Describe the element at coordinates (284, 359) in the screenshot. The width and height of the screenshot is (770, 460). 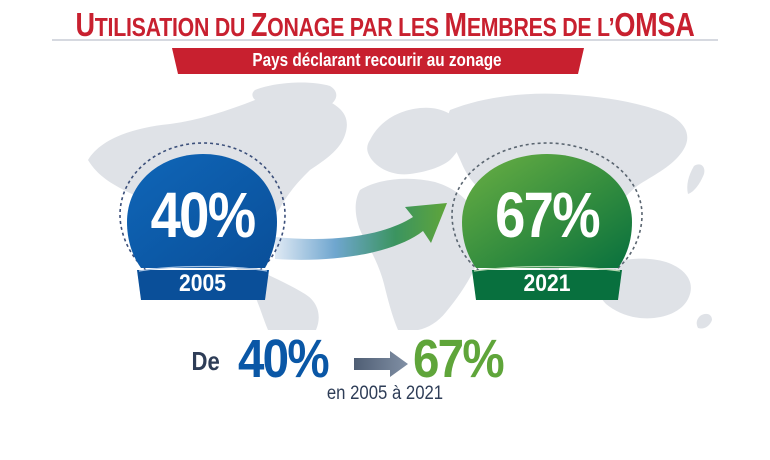
I see `summary-from-value: 40%` at that location.